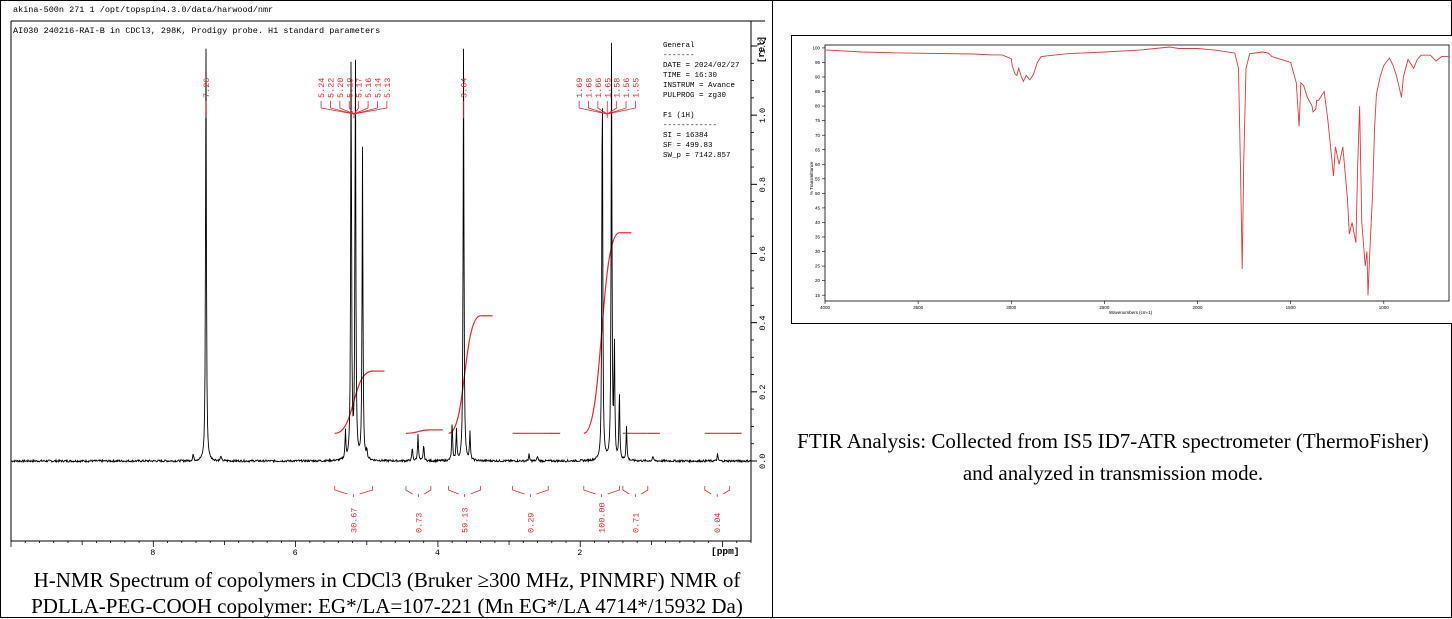  What do you see at coordinates (763, 184) in the screenshot?
I see `nmr-y-tick-label: 0.8` at bounding box center [763, 184].